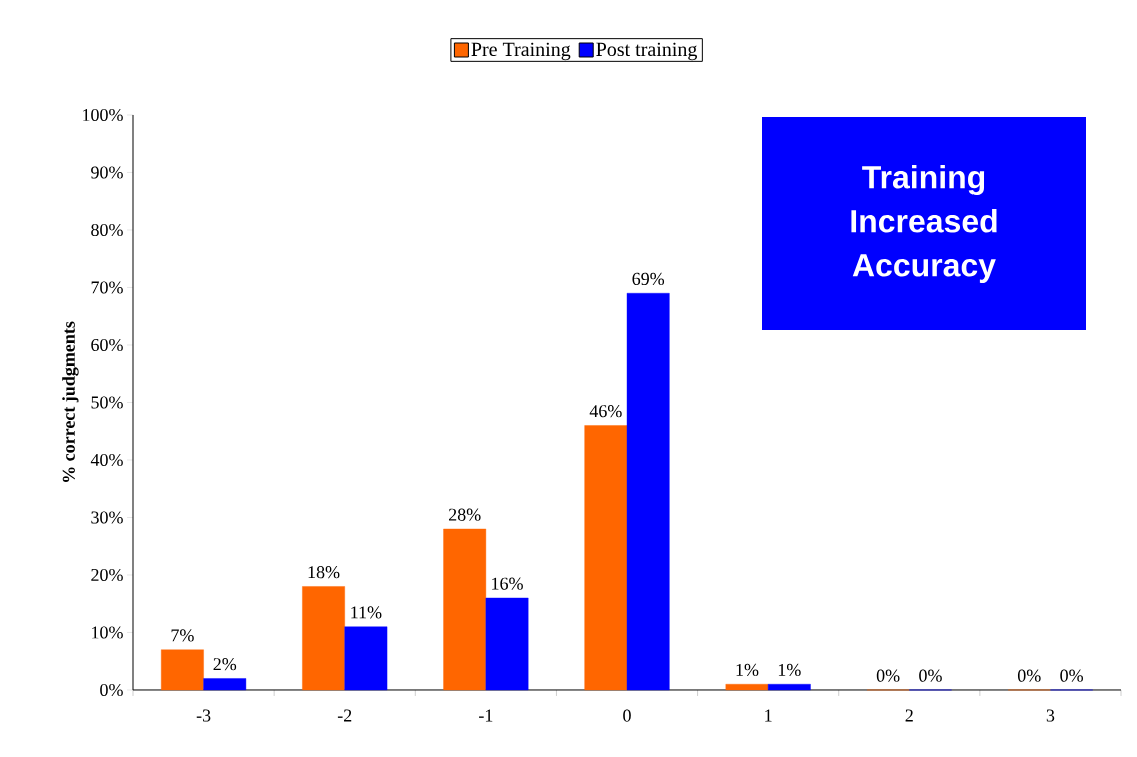 The width and height of the screenshot is (1137, 757). What do you see at coordinates (521, 51) in the screenshot?
I see `legend-label: Pre Training` at bounding box center [521, 51].